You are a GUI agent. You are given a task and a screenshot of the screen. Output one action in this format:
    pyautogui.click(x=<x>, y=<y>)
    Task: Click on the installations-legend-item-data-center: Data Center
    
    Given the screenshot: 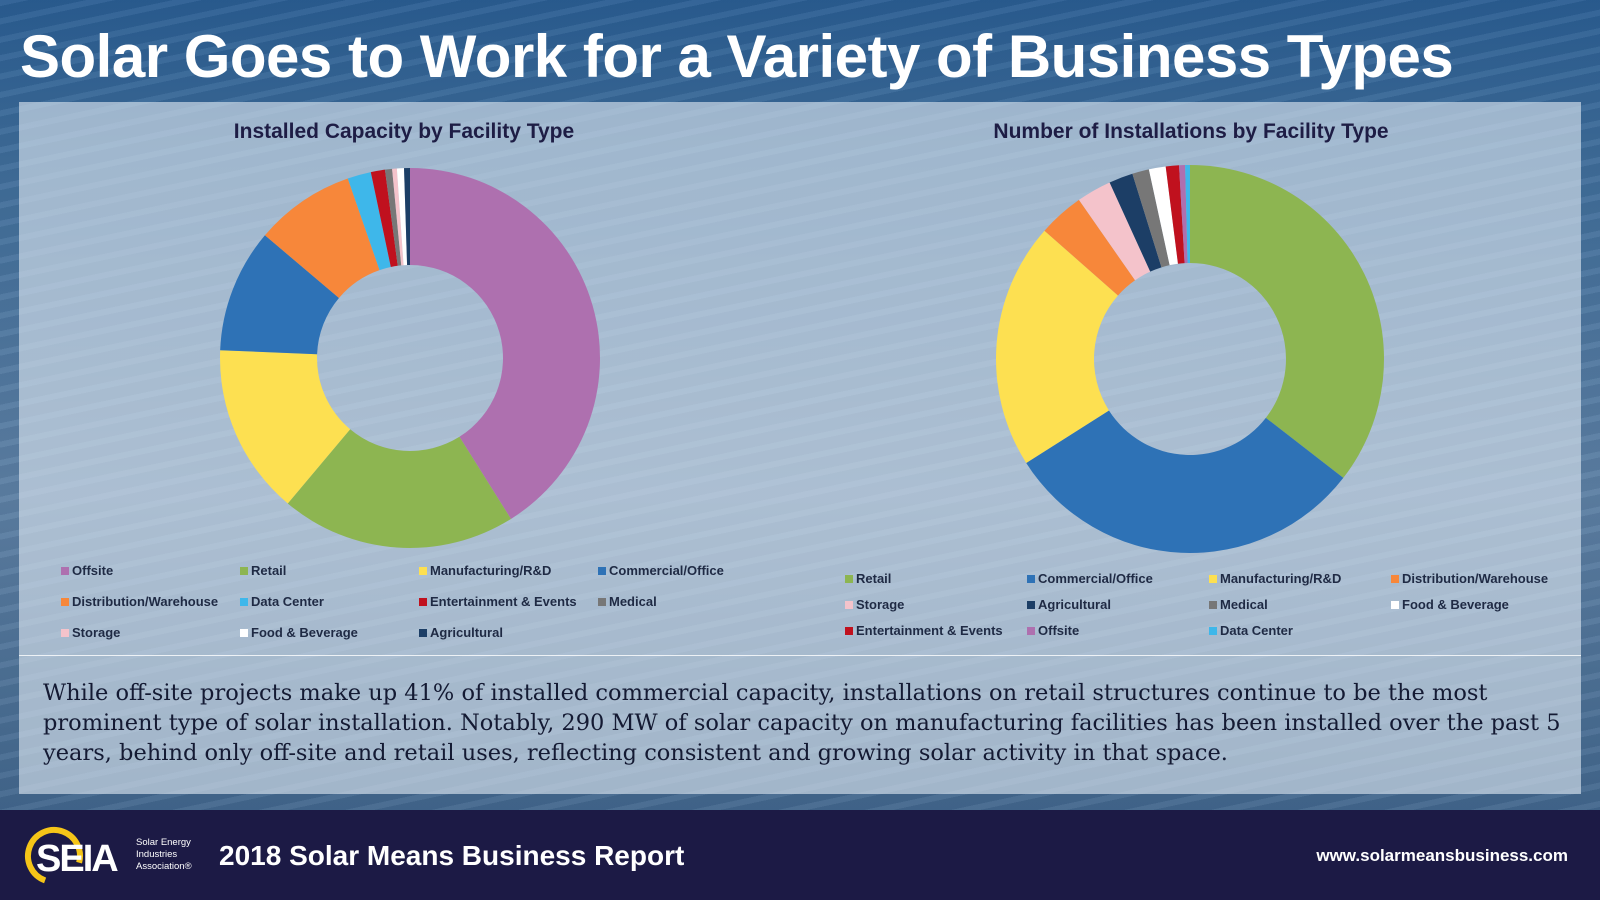 What is the action you would take?
    pyautogui.click(x=1251, y=630)
    